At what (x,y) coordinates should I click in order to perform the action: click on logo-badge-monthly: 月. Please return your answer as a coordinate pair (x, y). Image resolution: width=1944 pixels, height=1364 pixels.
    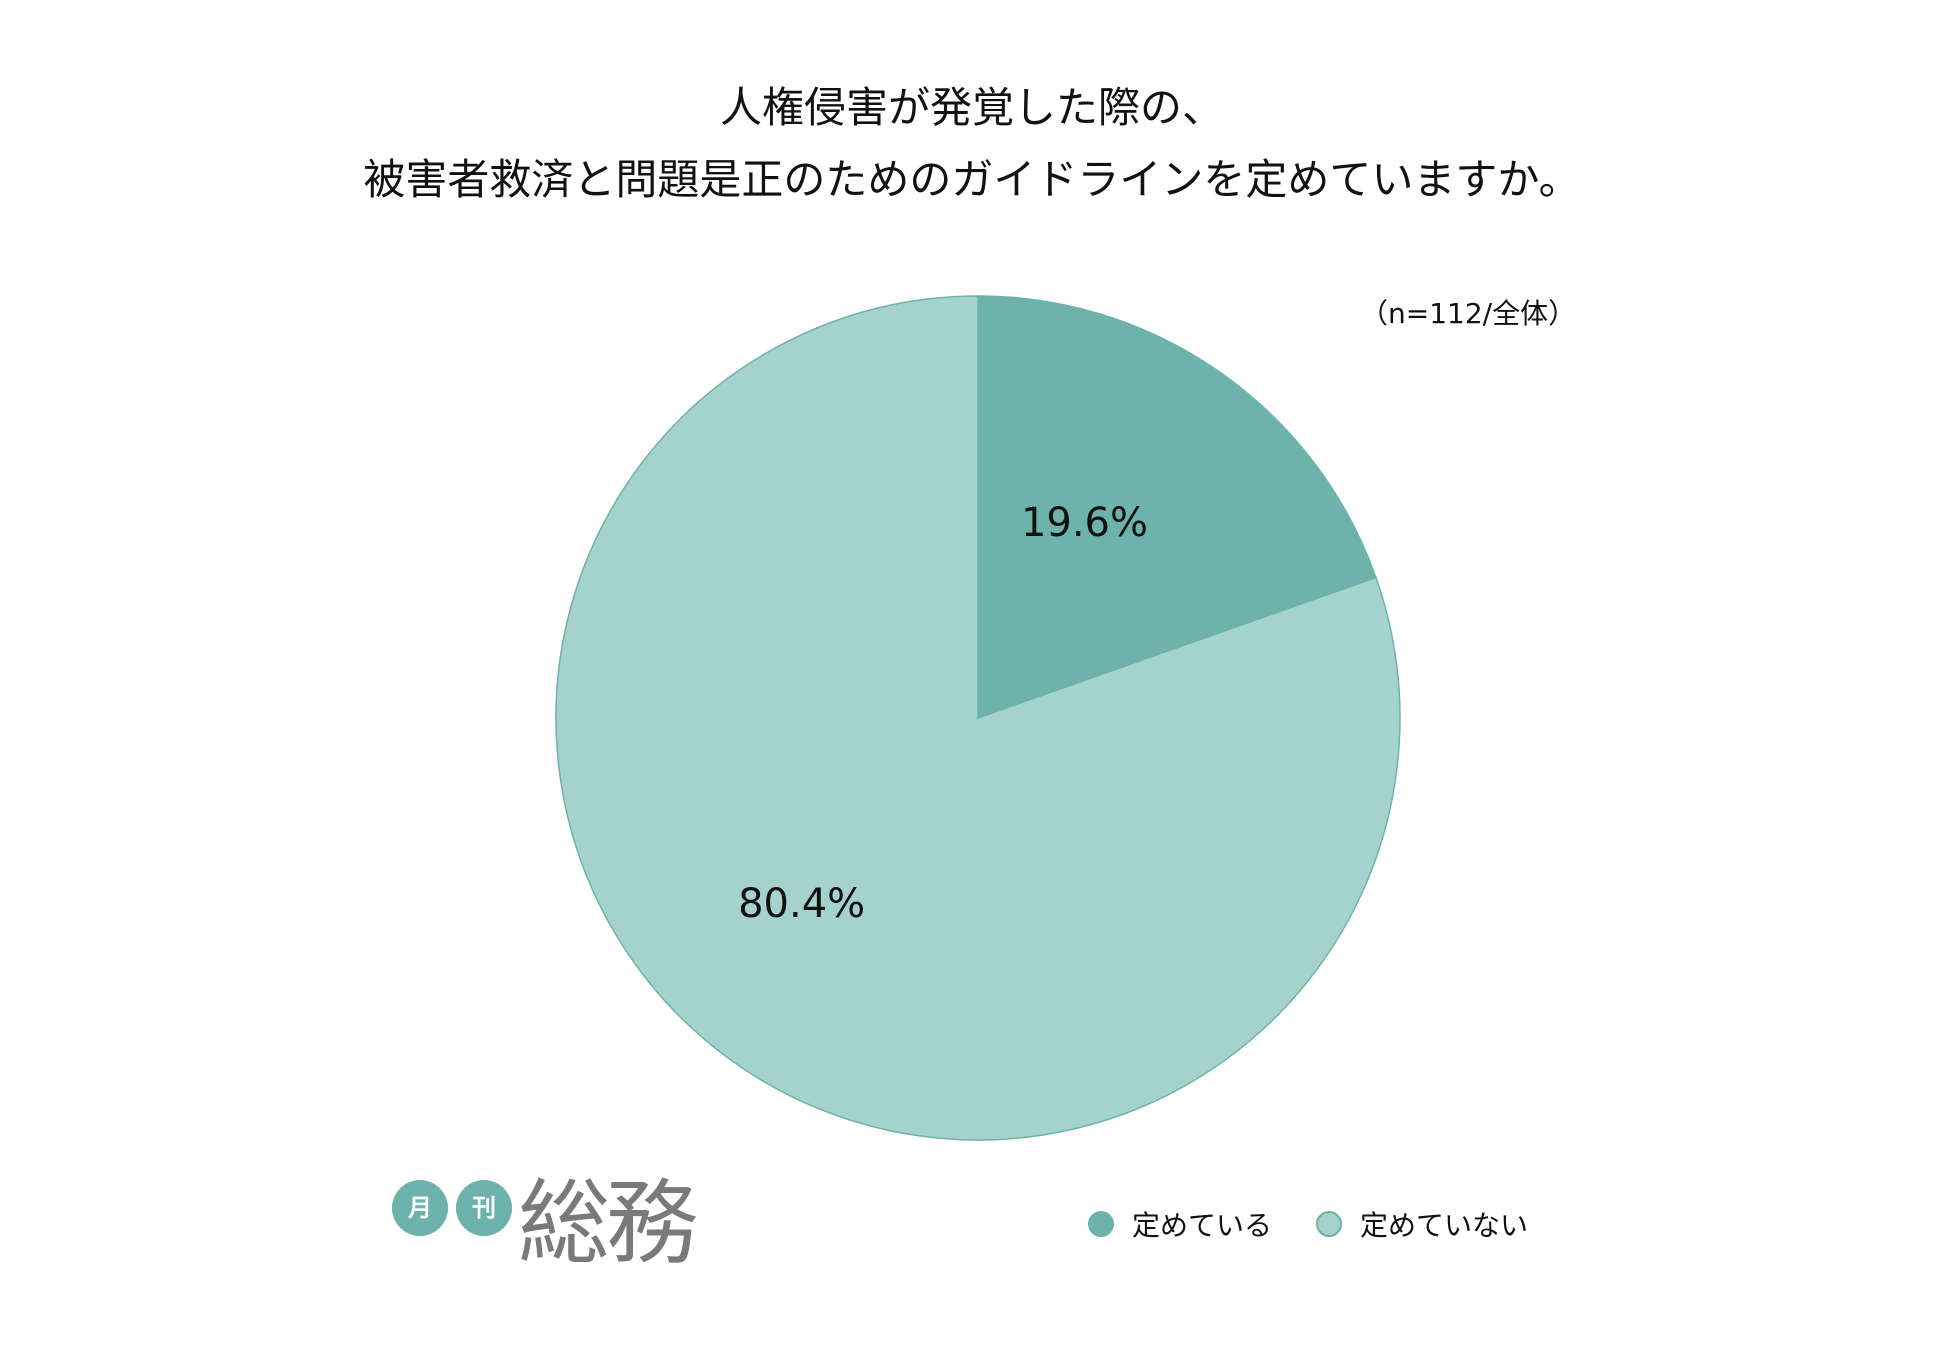
    Looking at the image, I should click on (420, 1208).